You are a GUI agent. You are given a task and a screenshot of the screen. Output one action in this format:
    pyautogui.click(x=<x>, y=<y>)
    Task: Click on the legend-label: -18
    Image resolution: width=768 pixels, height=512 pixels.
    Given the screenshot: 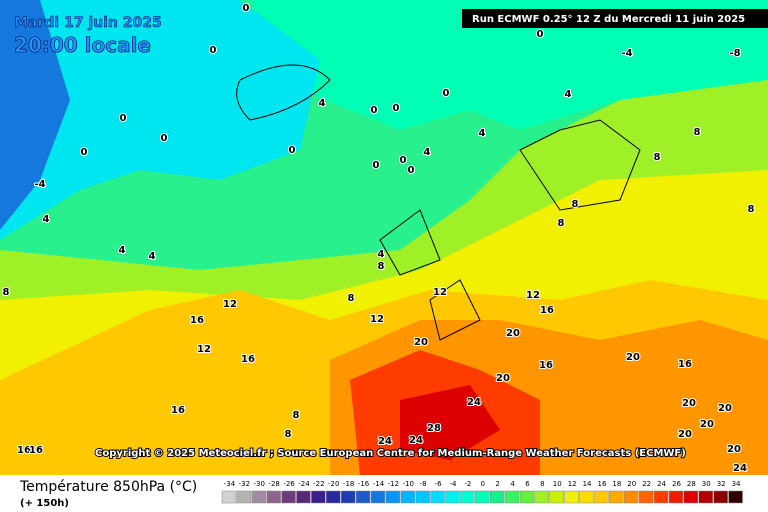 What is the action you would take?
    pyautogui.click(x=348, y=484)
    